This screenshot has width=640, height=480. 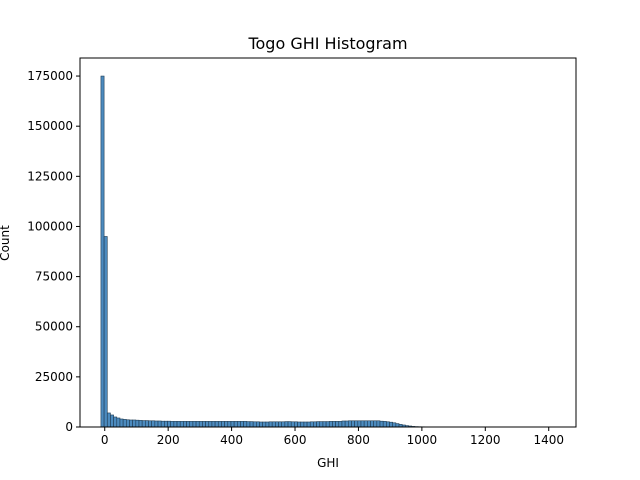 What do you see at coordinates (105, 440) in the screenshot?
I see `x-tick-label: 0` at bounding box center [105, 440].